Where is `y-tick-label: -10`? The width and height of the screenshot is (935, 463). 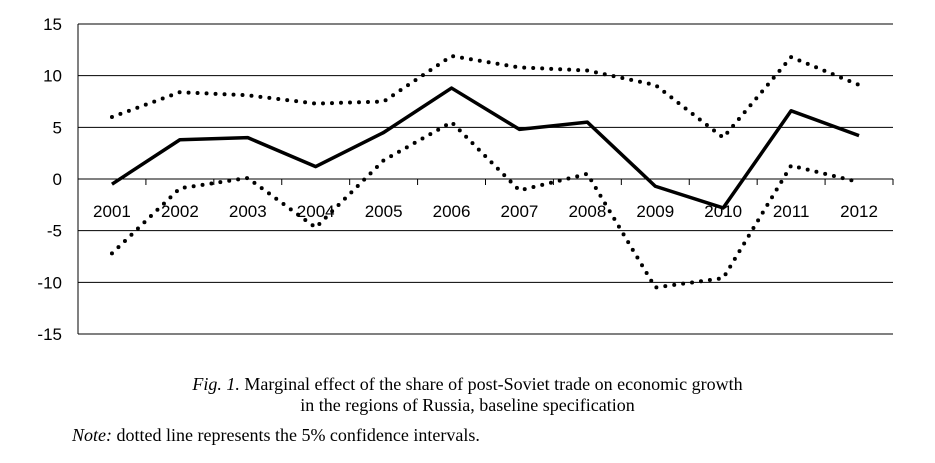 y-tick-label: -10 is located at coordinates (49, 282).